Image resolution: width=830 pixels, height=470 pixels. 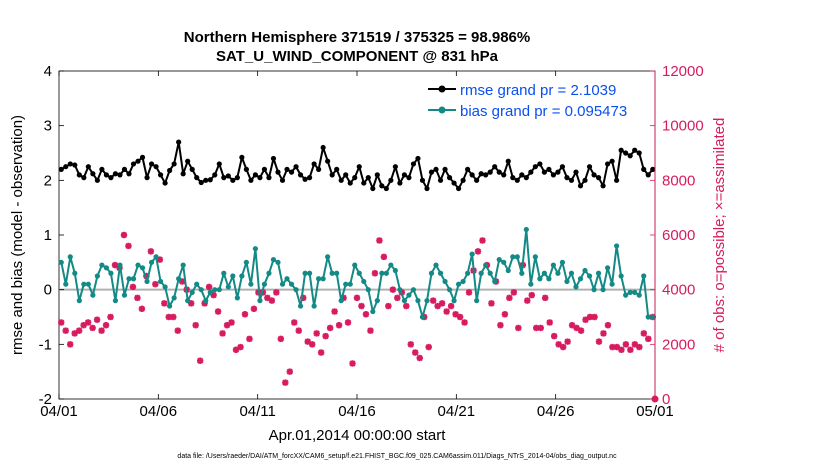 I want to click on left-axis: -2 -1 0 1 2 3 4, so click(x=51, y=235).